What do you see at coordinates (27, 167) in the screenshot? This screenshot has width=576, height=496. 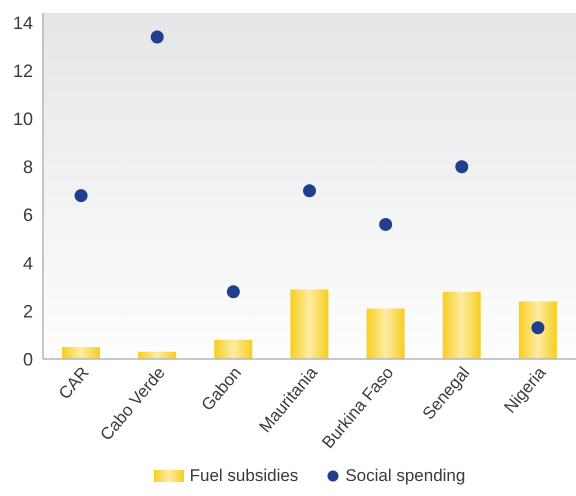 I see `y-tick-label: 8` at bounding box center [27, 167].